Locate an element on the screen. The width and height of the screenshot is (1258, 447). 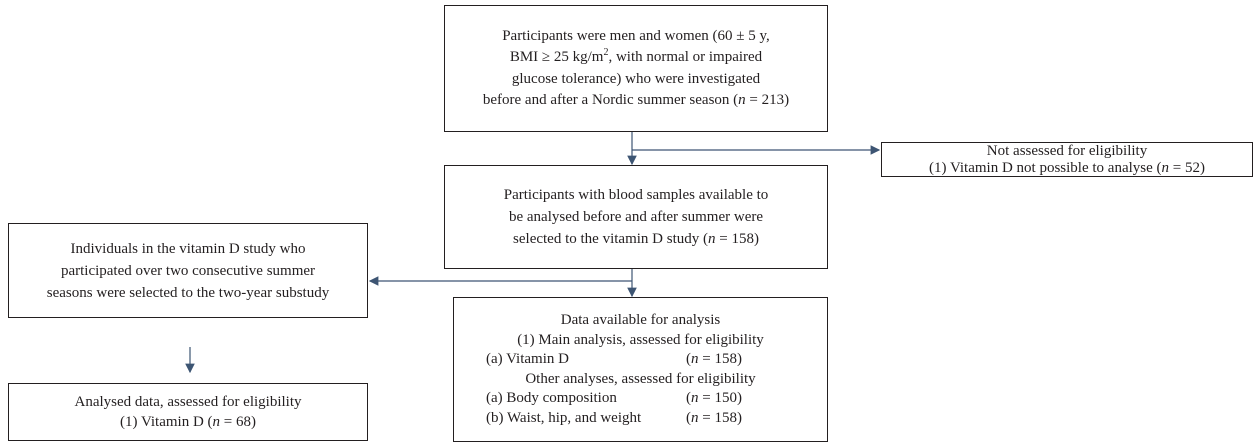
line: BMI ≥ 25 kg/m2, with normal or impaired is located at coordinates (636, 58).